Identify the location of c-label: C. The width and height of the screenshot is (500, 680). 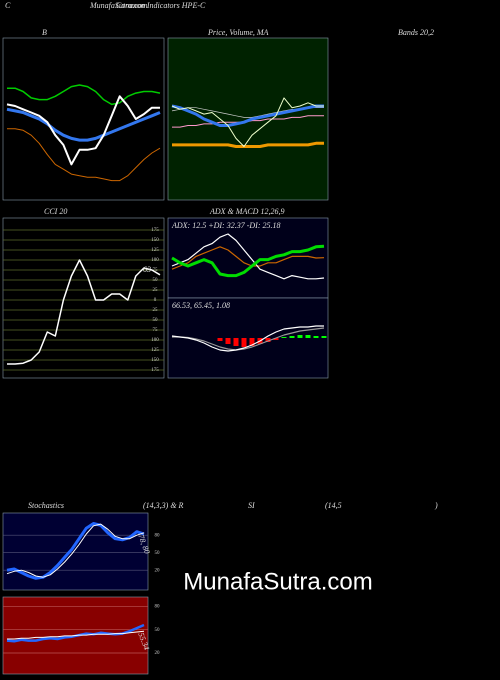
(8, 5).